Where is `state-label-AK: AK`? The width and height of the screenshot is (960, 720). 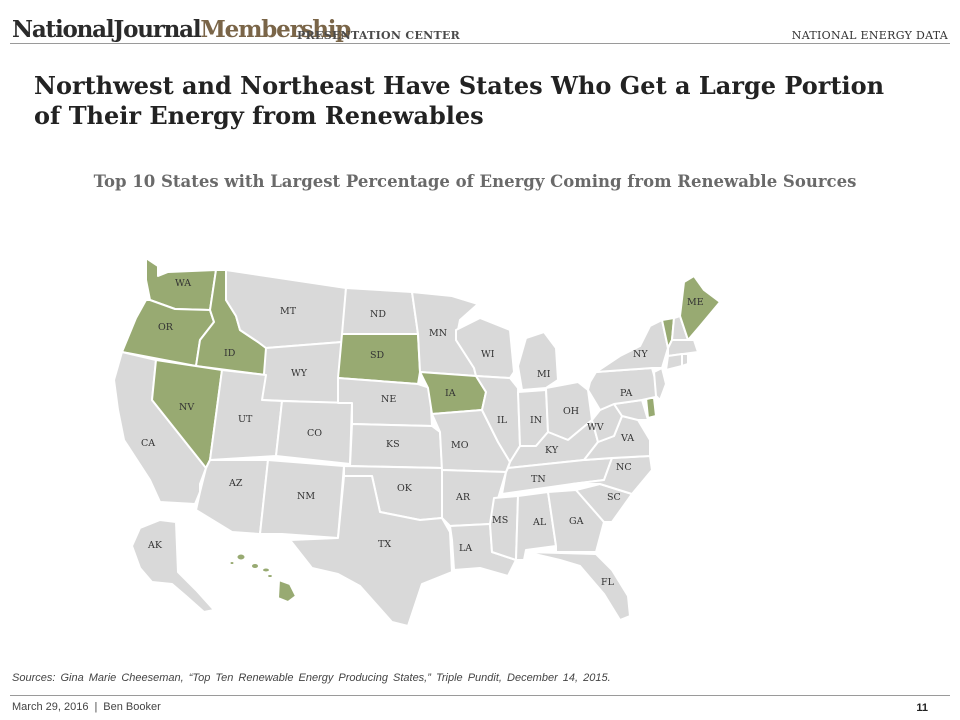
state-label-AK: AK is located at coordinates (155, 545).